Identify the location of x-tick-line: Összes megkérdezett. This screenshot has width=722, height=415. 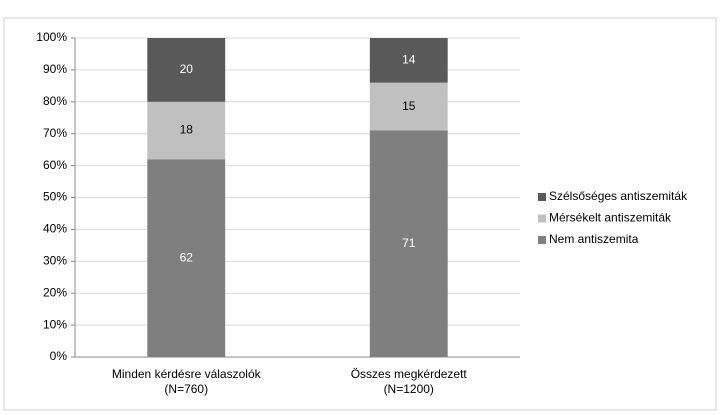
(409, 374).